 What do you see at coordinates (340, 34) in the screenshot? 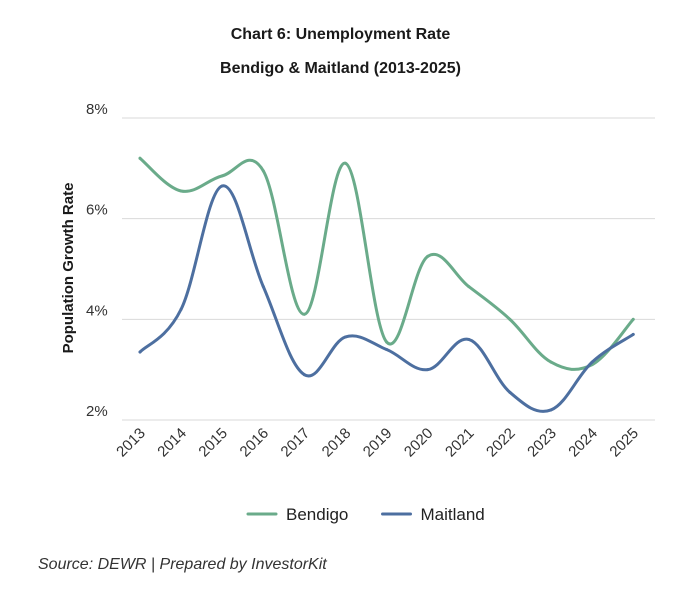
I see `chart-title: Chart 6: Unemployment Rate` at bounding box center [340, 34].